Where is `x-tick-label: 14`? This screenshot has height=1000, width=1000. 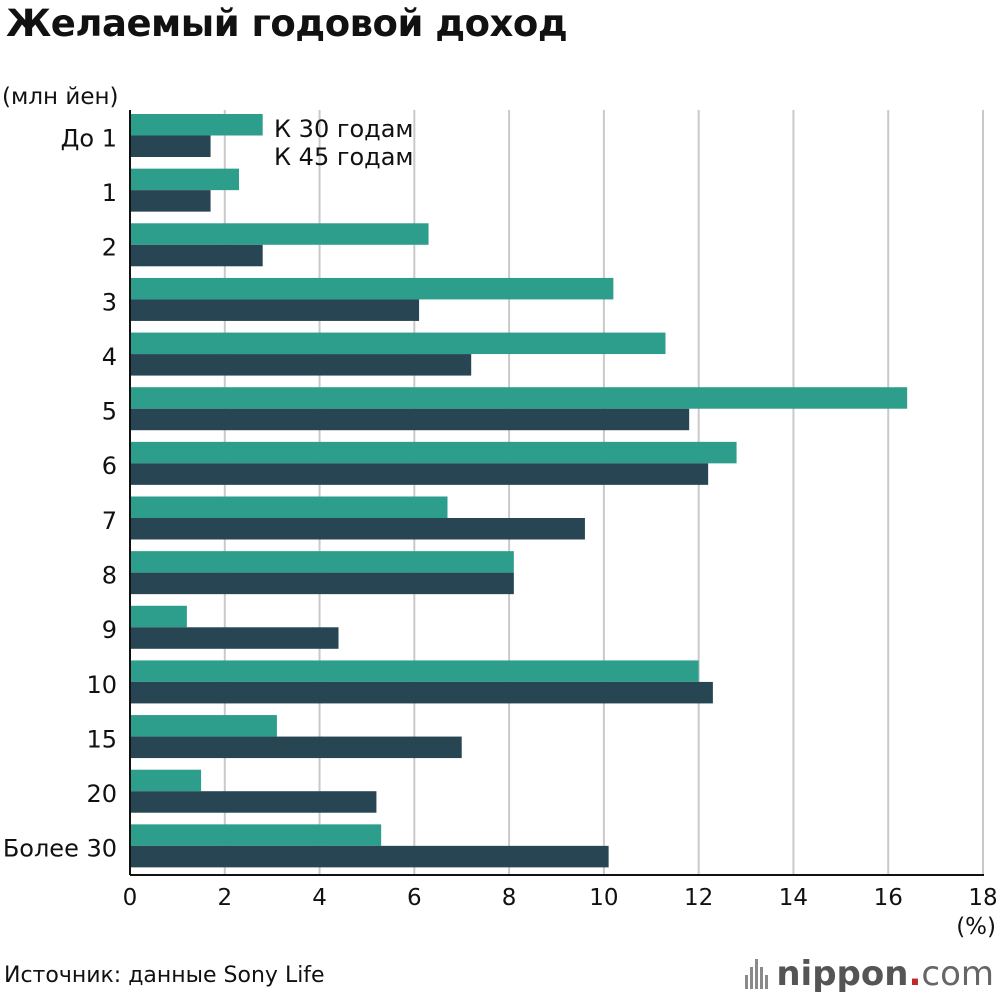 x-tick-label: 14 is located at coordinates (793, 898).